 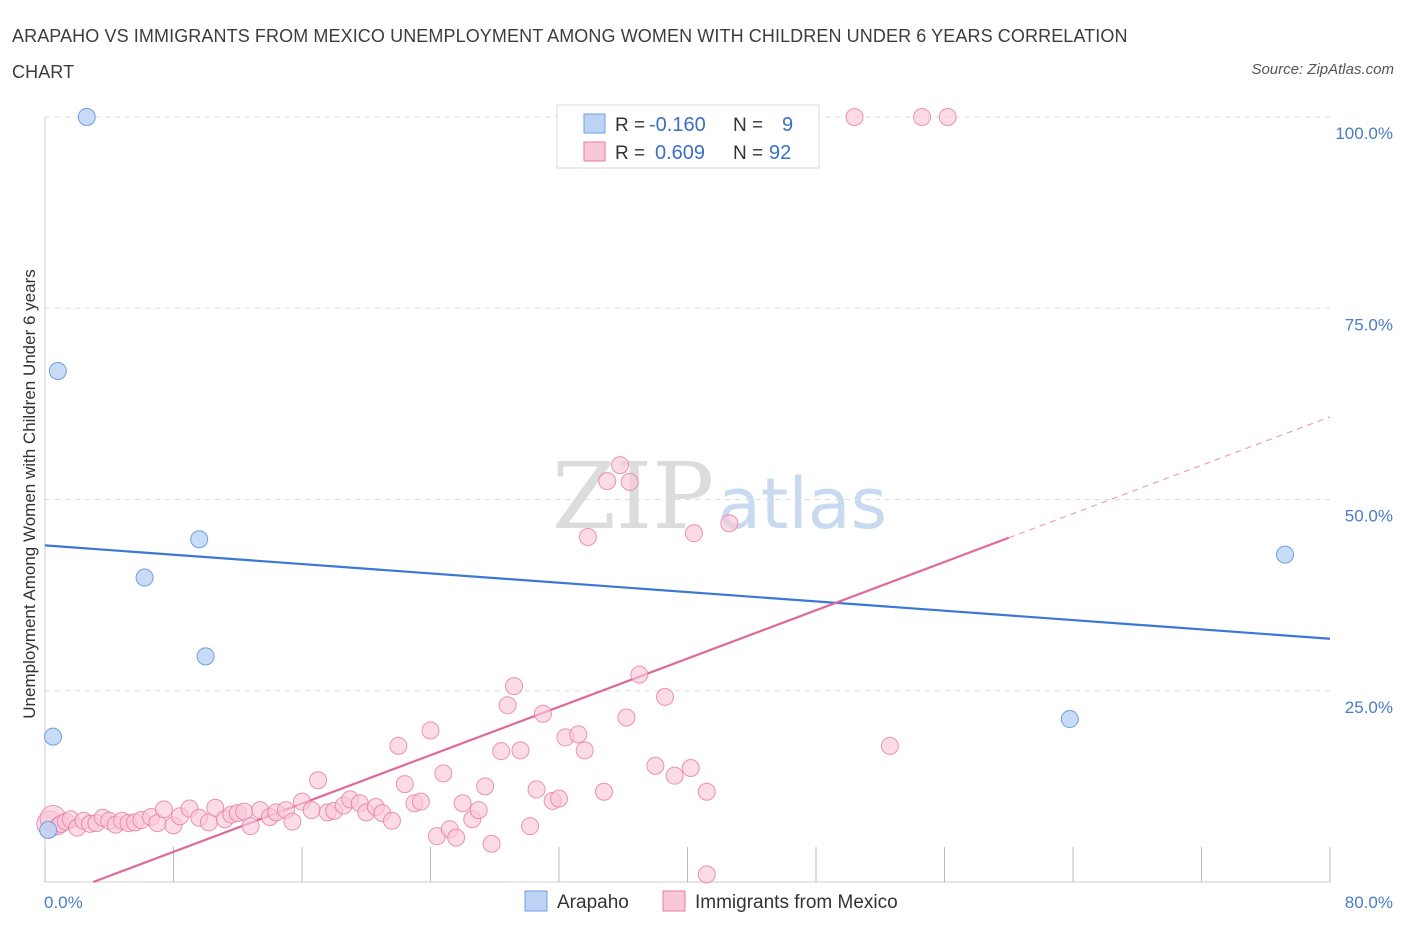 What do you see at coordinates (680, 153) in the screenshot?
I see `legend-r-value-mexico: 0.609` at bounding box center [680, 153].